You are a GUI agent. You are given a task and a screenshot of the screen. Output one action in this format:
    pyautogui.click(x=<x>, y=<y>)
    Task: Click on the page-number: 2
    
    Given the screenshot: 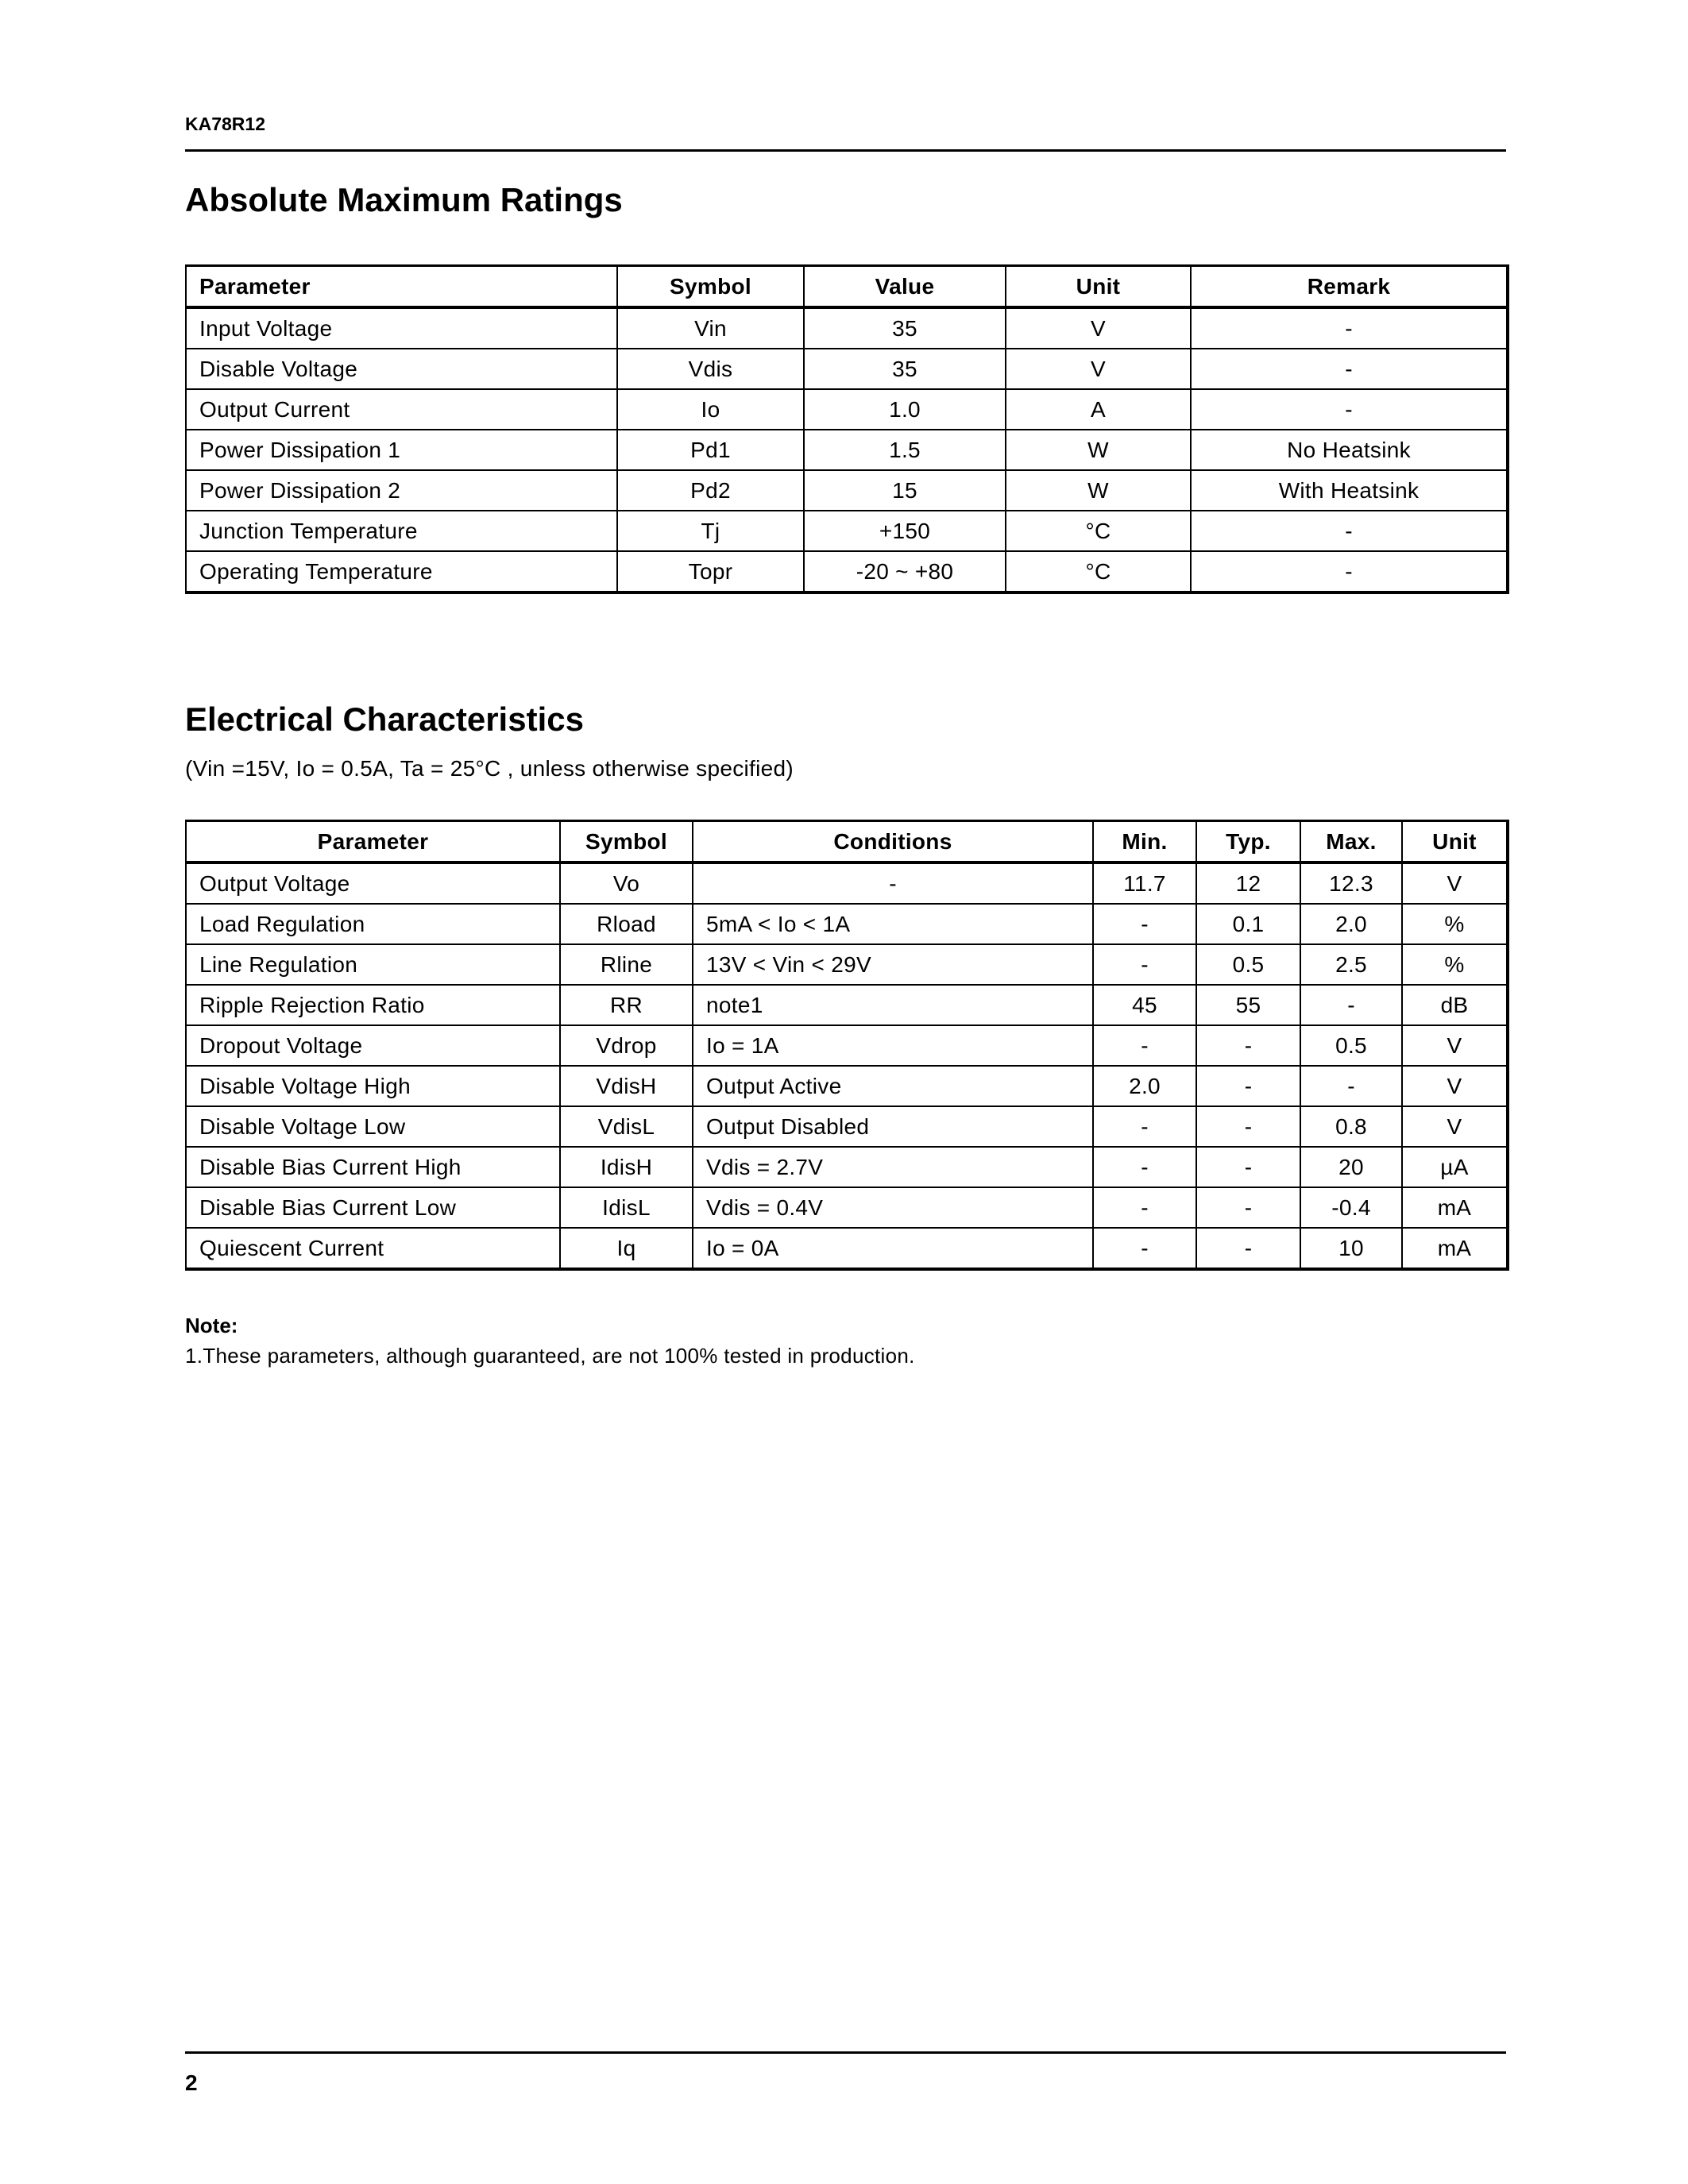 What is the action you would take?
    pyautogui.click(x=192, y=2082)
    